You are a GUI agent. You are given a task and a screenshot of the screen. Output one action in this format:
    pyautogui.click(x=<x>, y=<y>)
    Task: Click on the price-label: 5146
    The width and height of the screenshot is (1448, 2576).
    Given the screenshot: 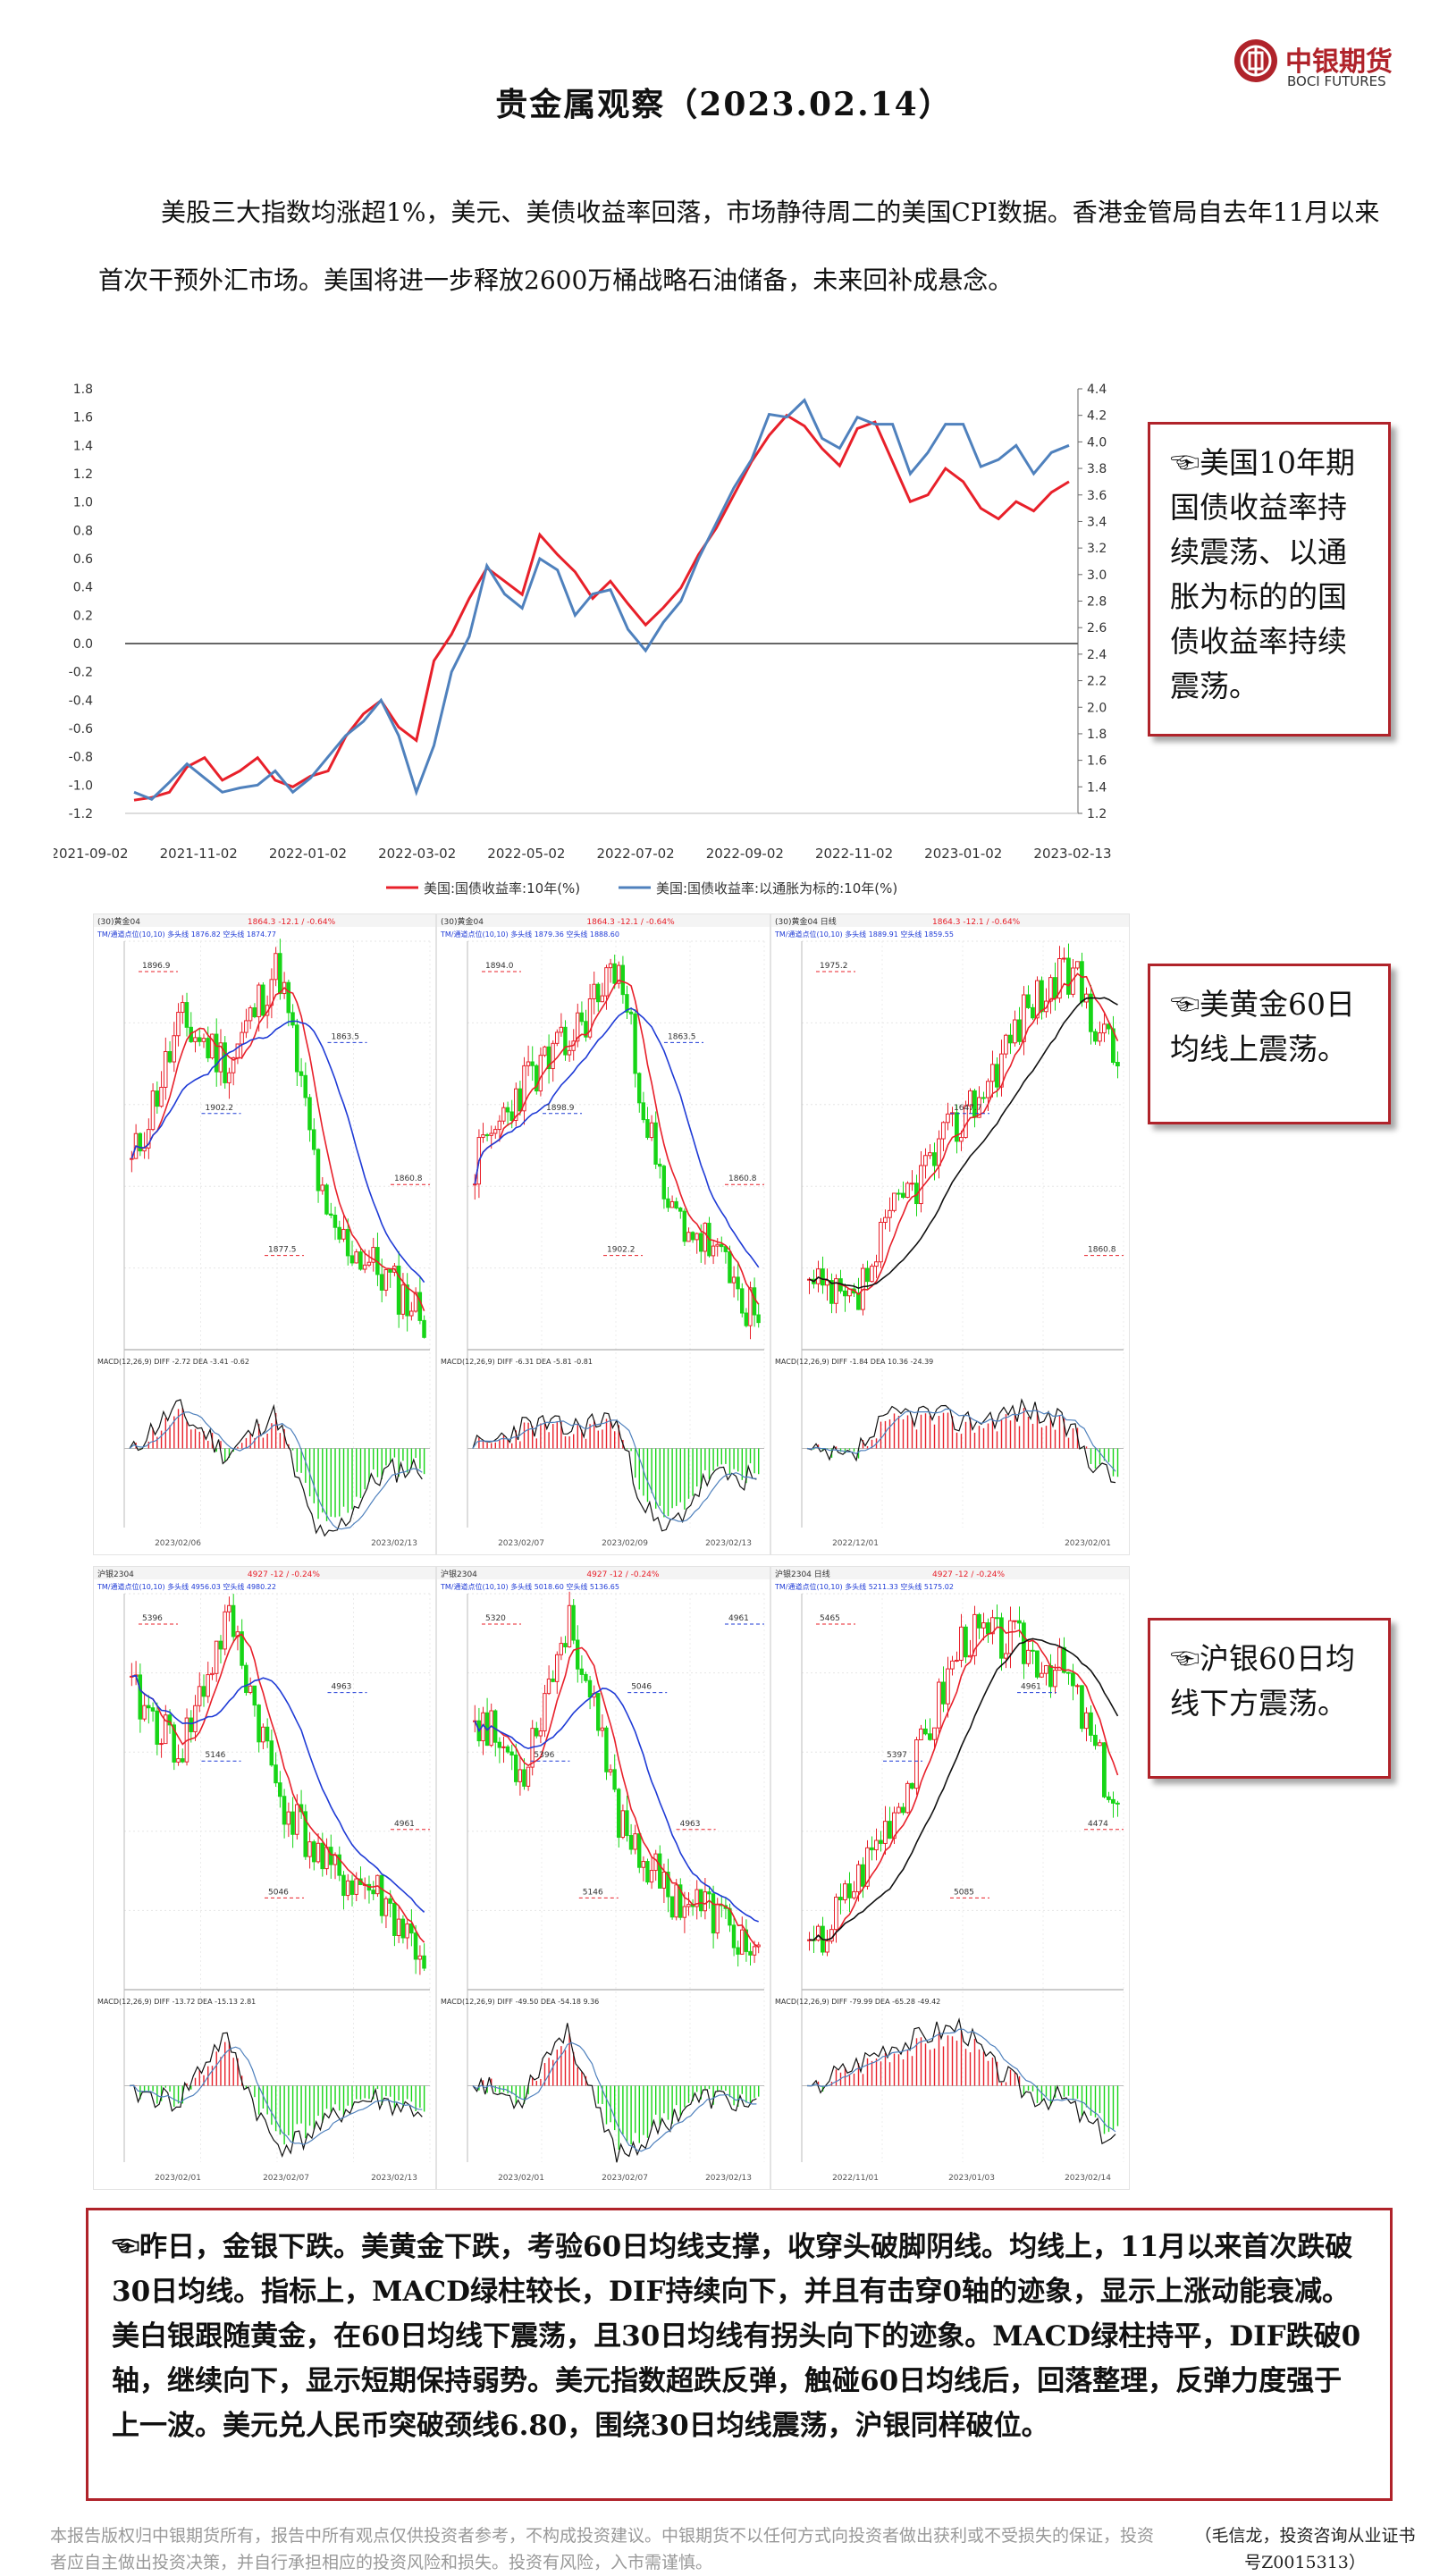 What is the action you would take?
    pyautogui.click(x=216, y=1756)
    